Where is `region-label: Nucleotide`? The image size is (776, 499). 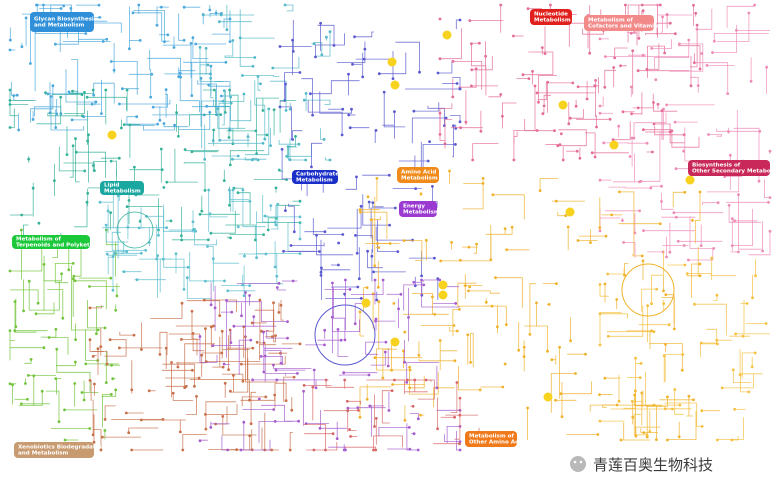
region-label: Nucleotide is located at coordinates (551, 15).